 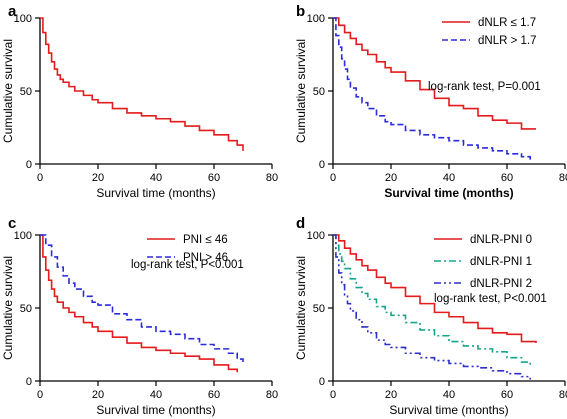 What do you see at coordinates (501, 284) in the screenshot?
I see `legend-label: dNLR-PNI 2` at bounding box center [501, 284].